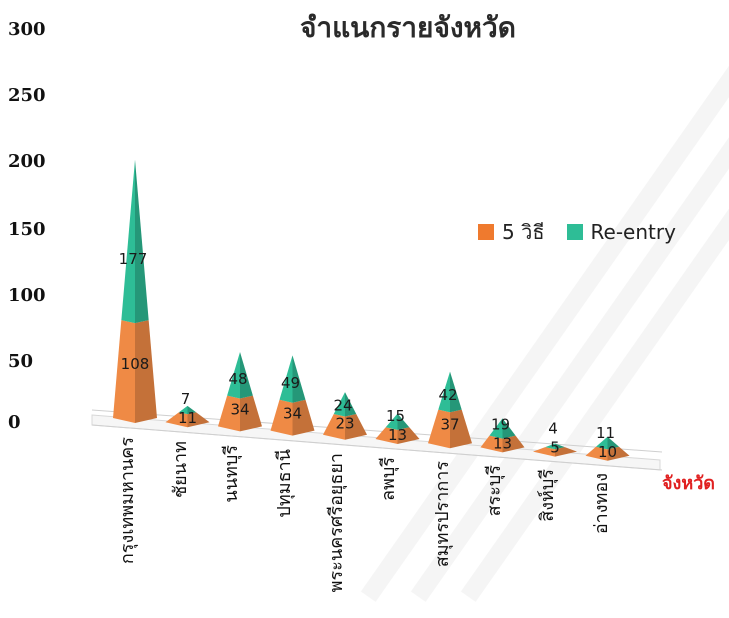 This screenshot has width=729, height=618. I want to click on data-label: 10, so click(607, 452).